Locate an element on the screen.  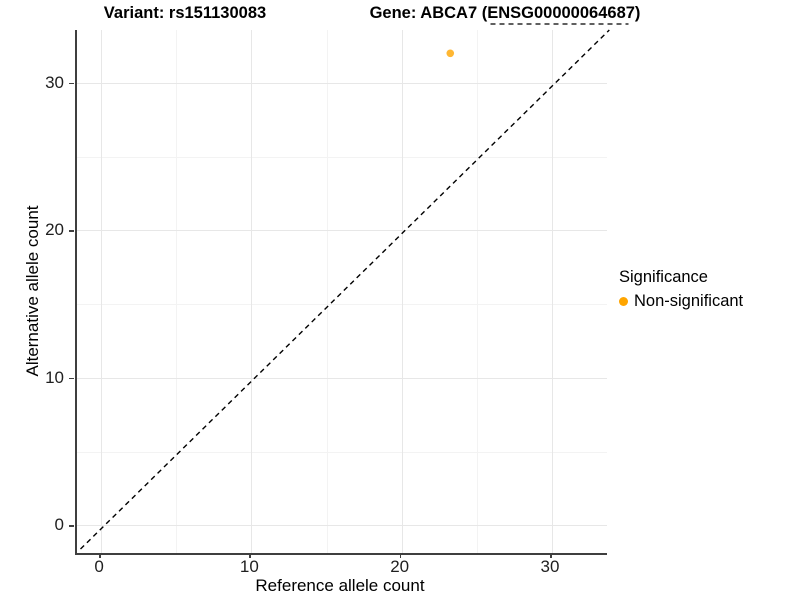
y-axis-title: Alternative allele count is located at coordinates (32, 291).